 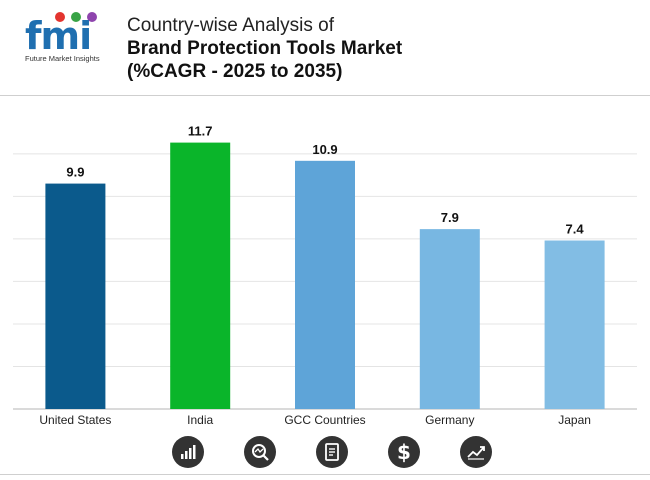 What do you see at coordinates (450, 217) in the screenshot?
I see `data-label: 7.9` at bounding box center [450, 217].